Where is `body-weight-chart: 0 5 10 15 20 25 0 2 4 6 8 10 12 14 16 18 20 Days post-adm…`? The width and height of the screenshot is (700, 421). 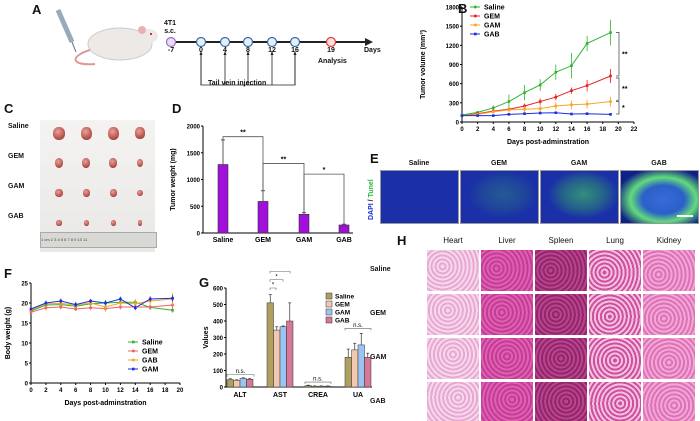 body-weight-chart: 0 5 10 15 20 25 0 2 4 6 8 10 12 14 16 18 20 Days post-adm… is located at coordinates (94, 345).